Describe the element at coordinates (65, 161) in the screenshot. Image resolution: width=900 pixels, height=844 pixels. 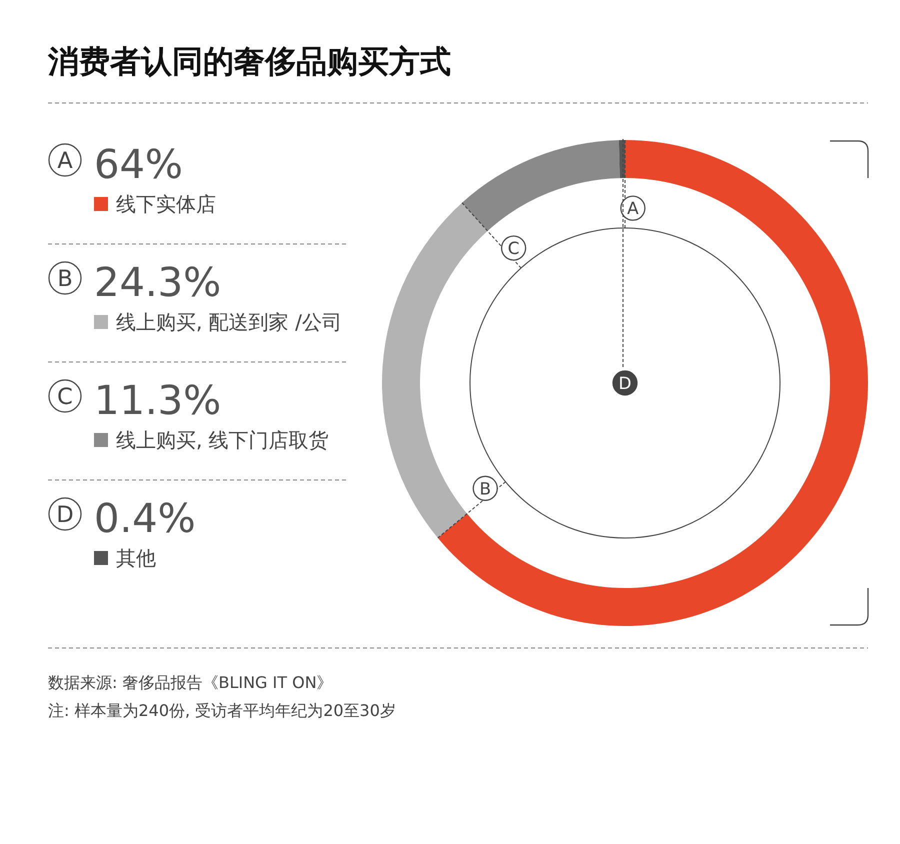
I see `text: A` at that location.